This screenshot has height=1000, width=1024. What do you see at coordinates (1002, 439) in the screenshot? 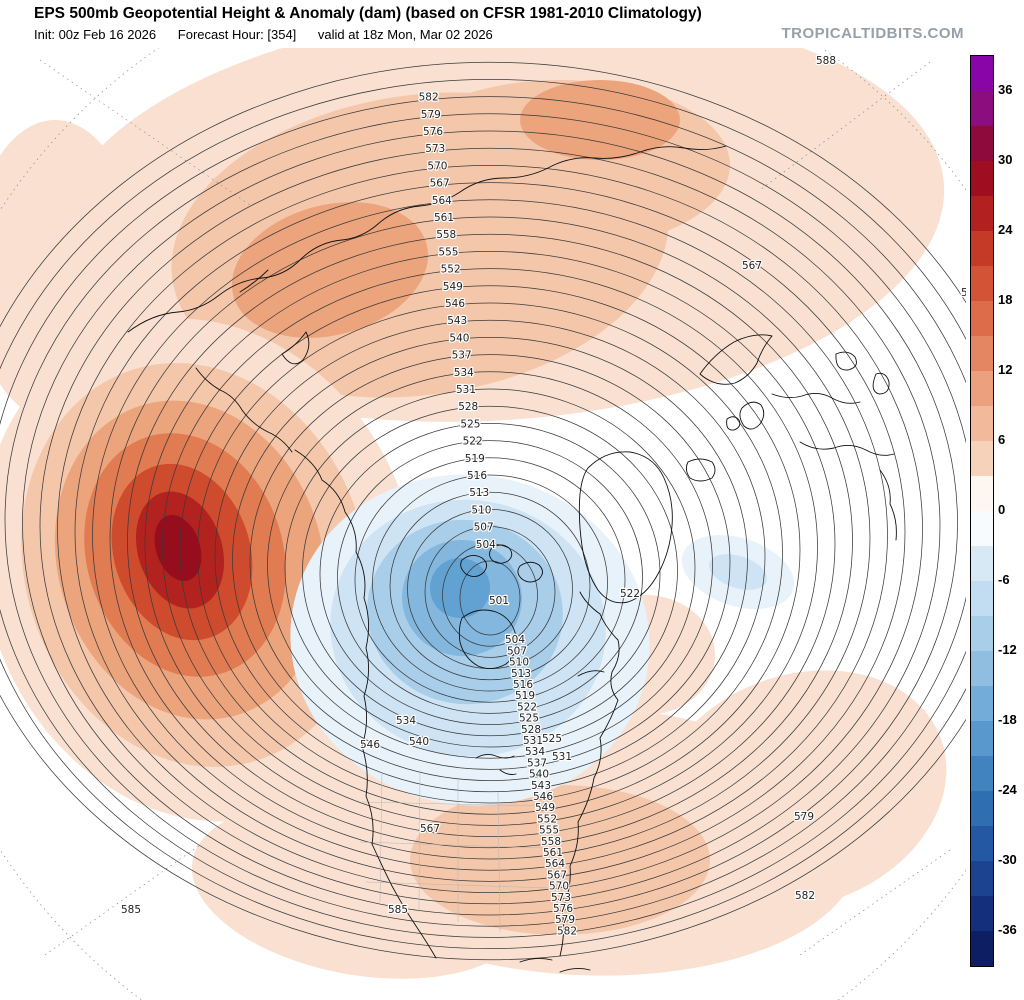
I see `colorbar-tick-label: 6` at bounding box center [1002, 439].